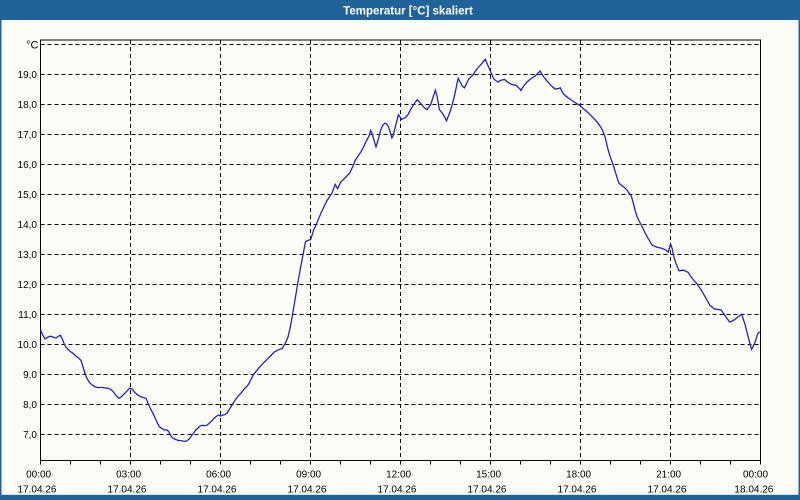 The image size is (800, 500). Describe the element at coordinates (488, 474) in the screenshot. I see `svg-text: 15:00` at that location.